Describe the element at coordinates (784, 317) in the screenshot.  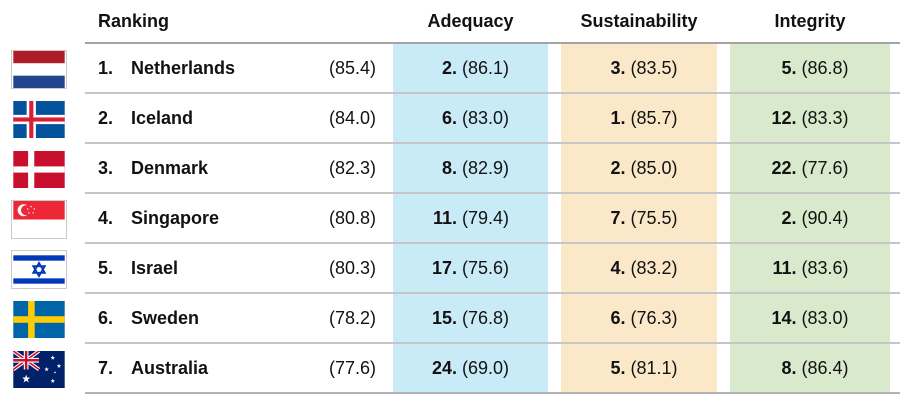
I see `integrity-rank: 14.` at that location.